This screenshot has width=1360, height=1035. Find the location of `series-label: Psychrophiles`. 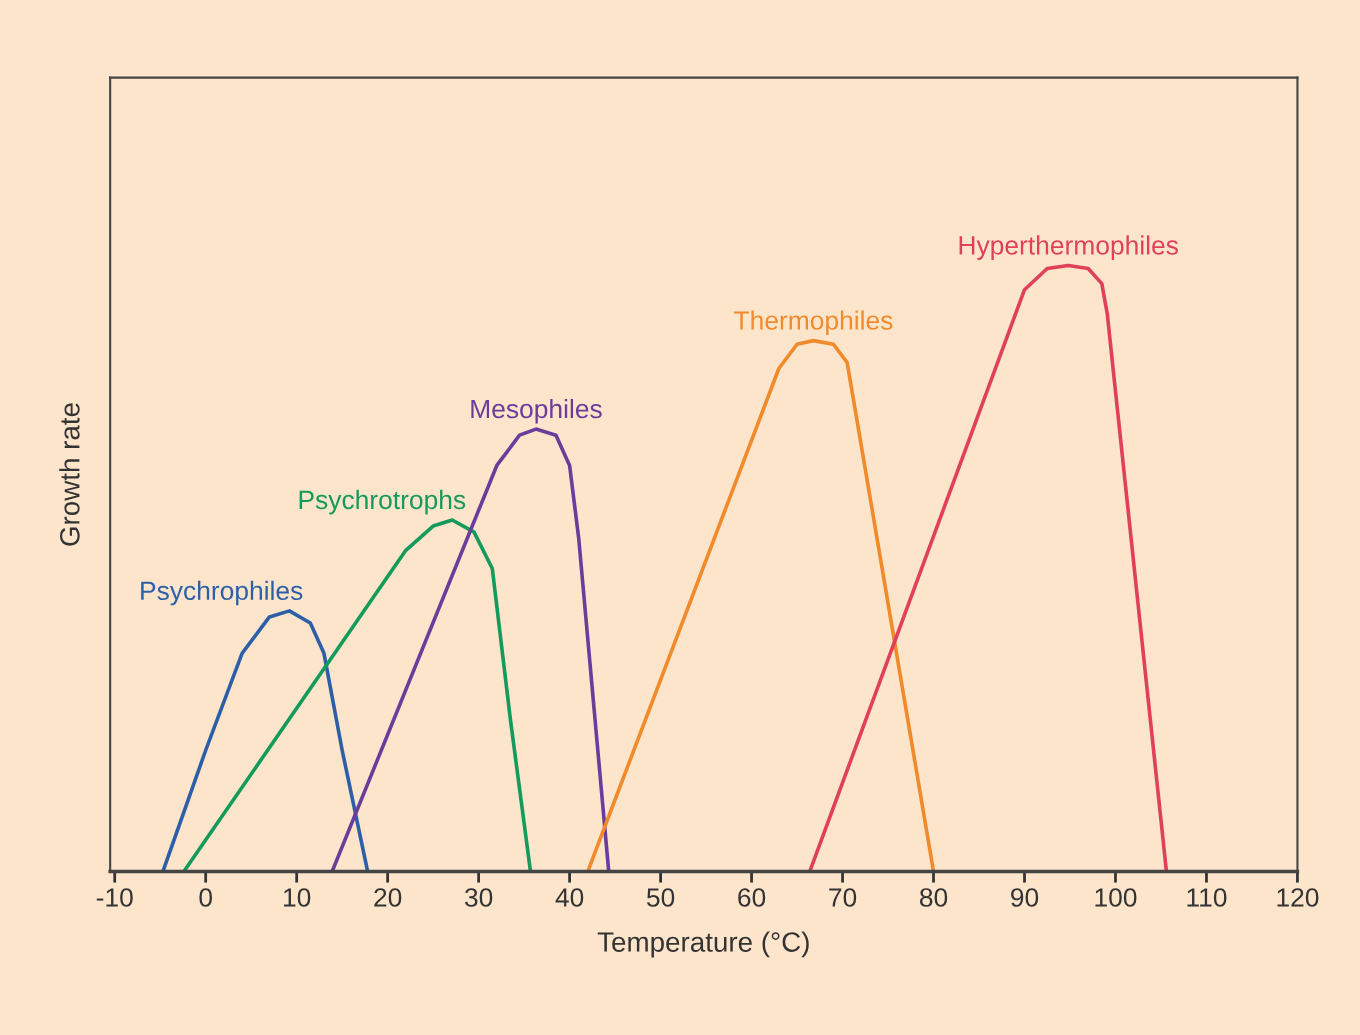

series-label: Psychrophiles is located at coordinates (222, 593).